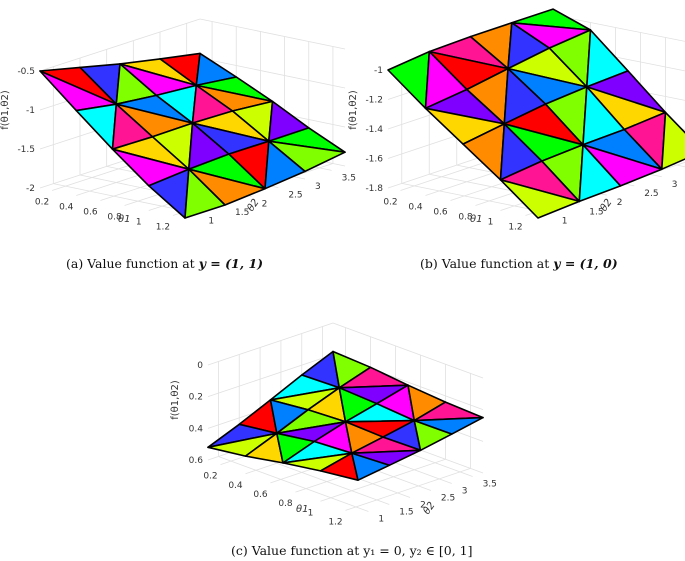  Describe the element at coordinates (196, 429) in the screenshot. I see `z-tick-label: 0.4` at that location.